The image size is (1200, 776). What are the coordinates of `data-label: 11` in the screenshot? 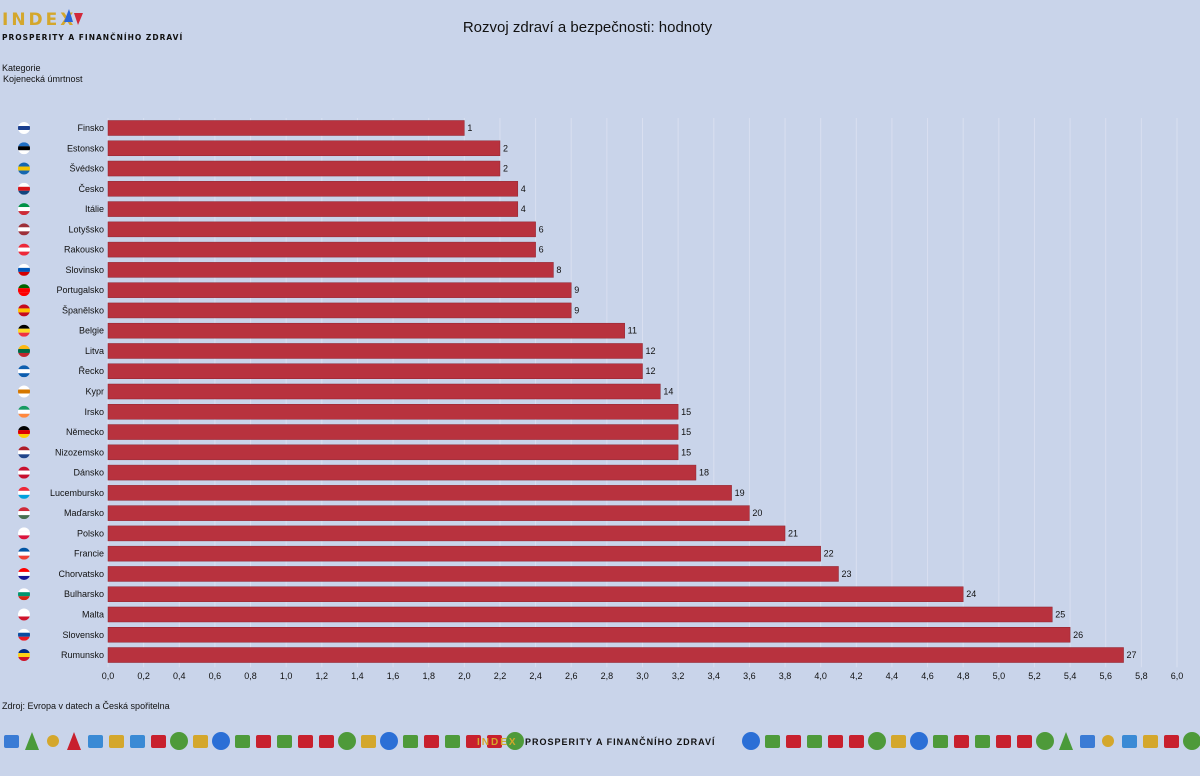 It's located at (632, 331).